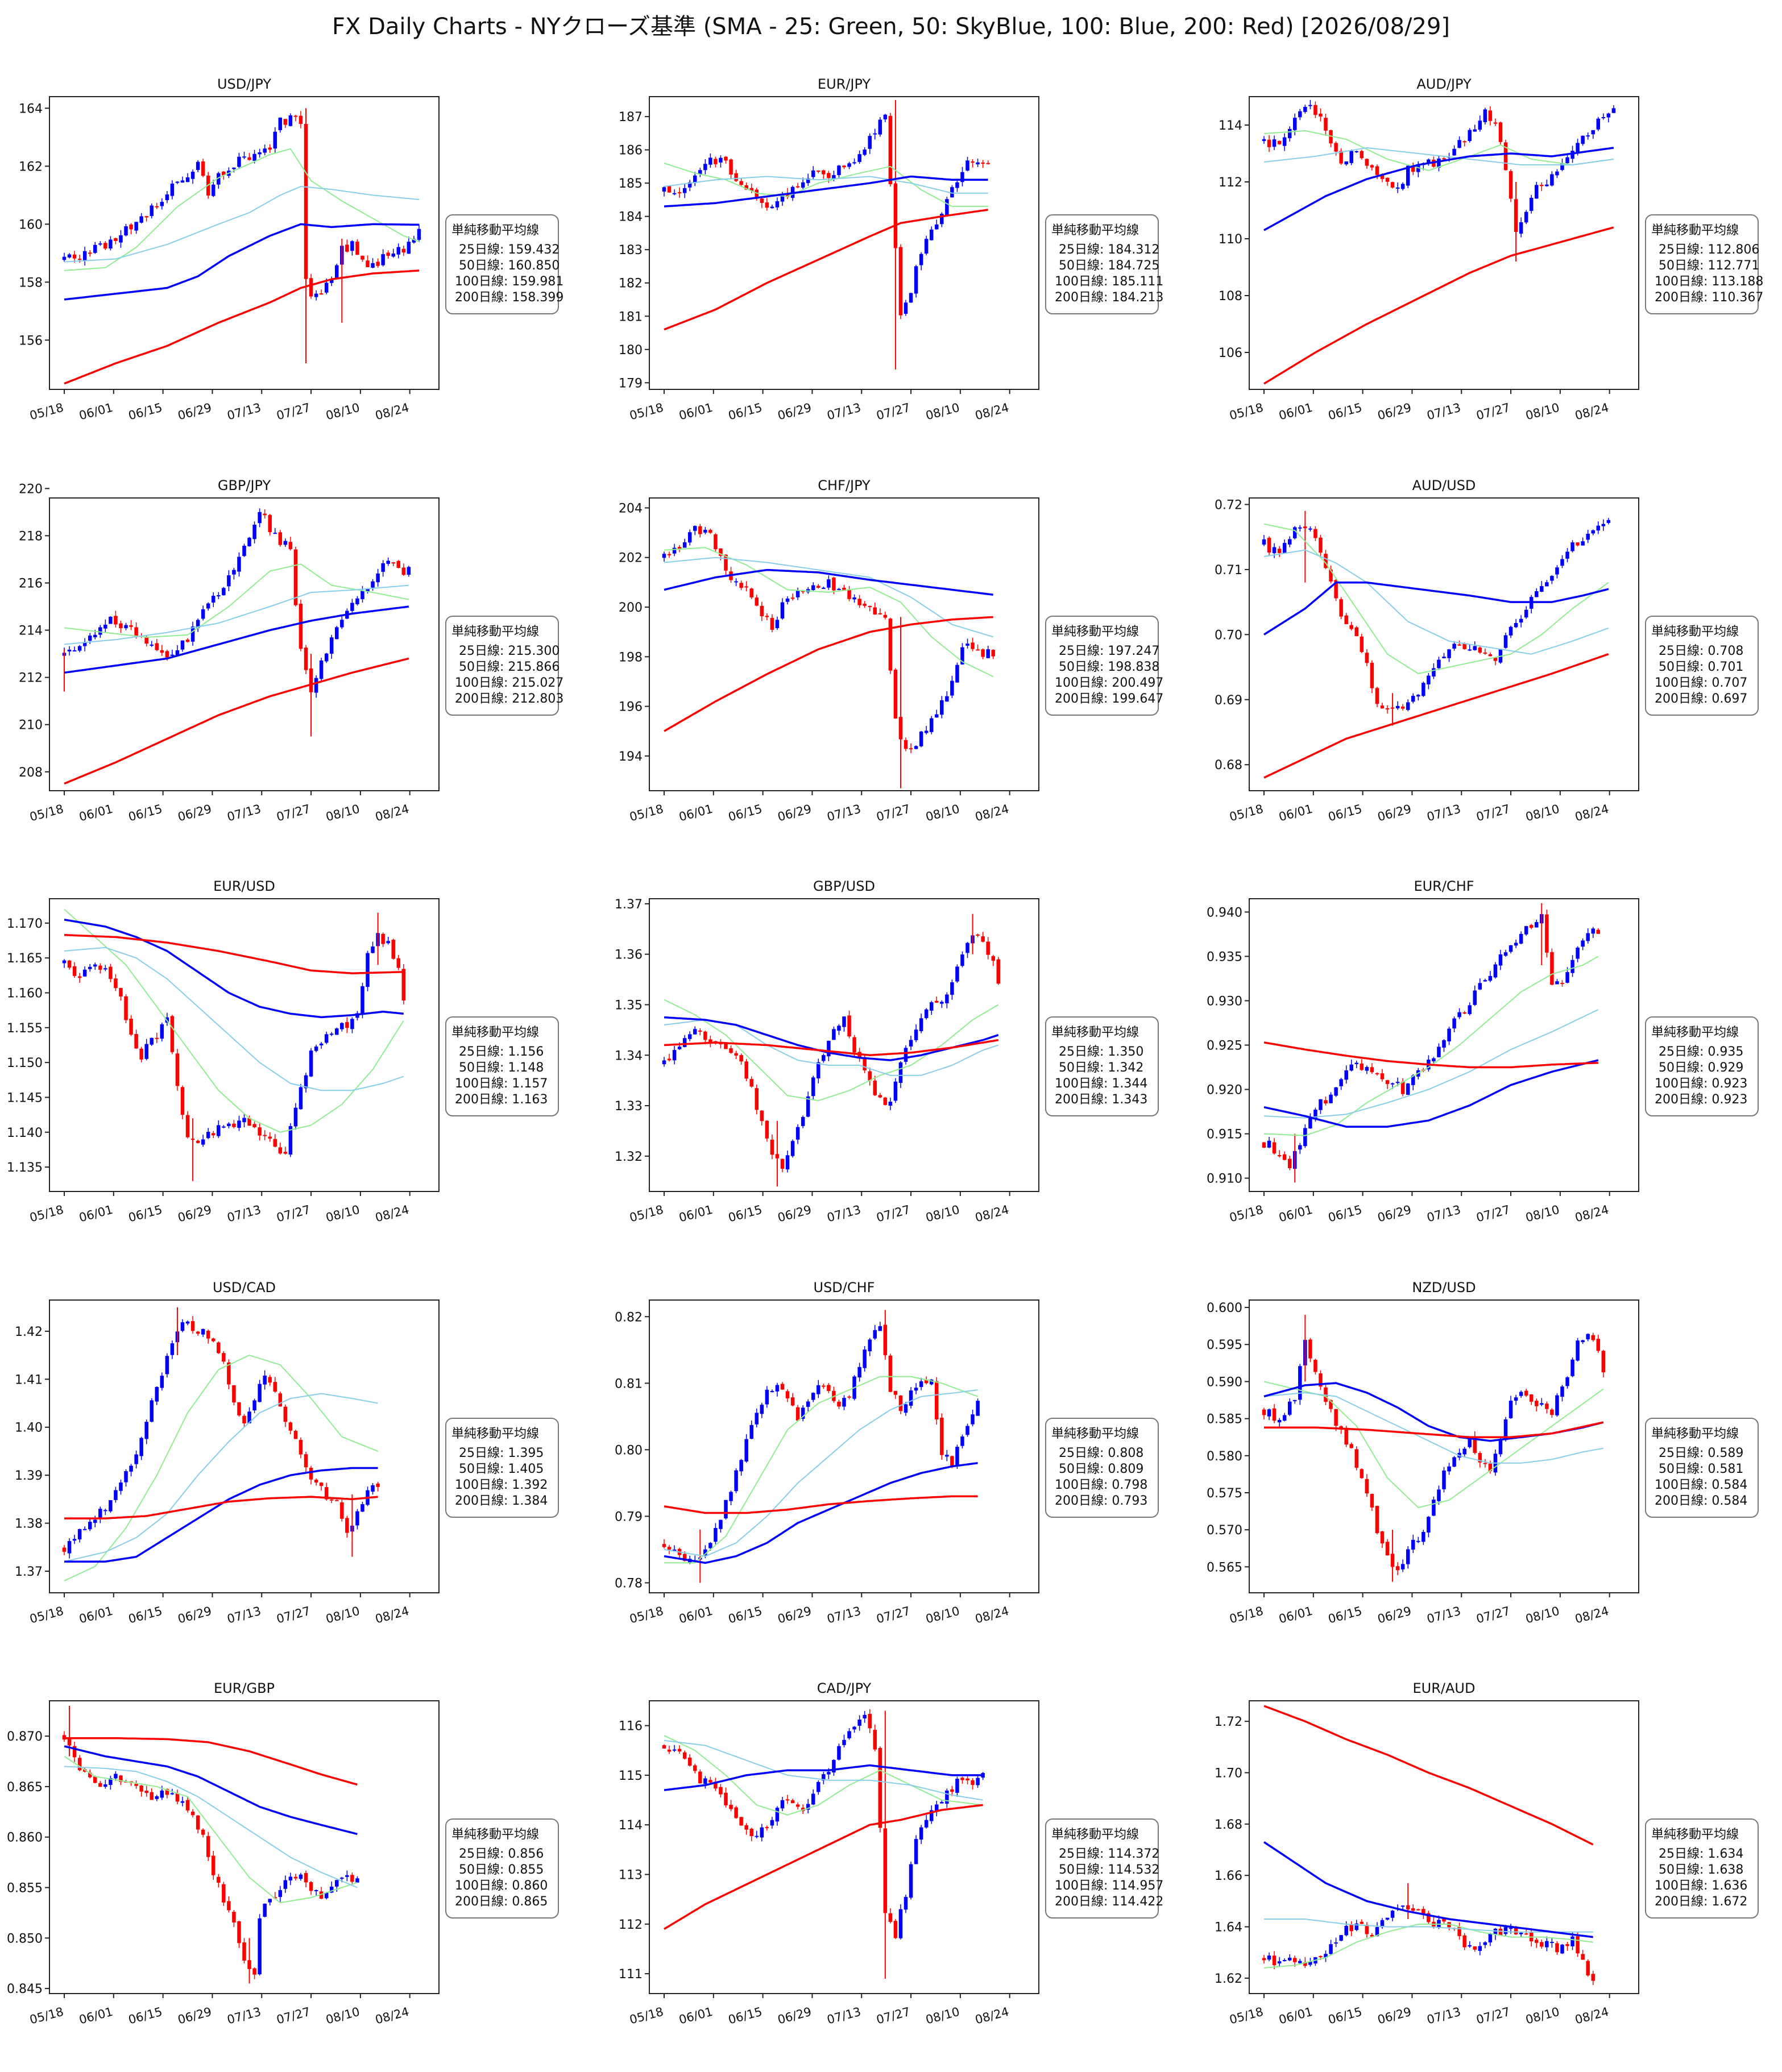  Describe the element at coordinates (745, 1615) in the screenshot. I see `x-tick-label: 06/15` at that location.